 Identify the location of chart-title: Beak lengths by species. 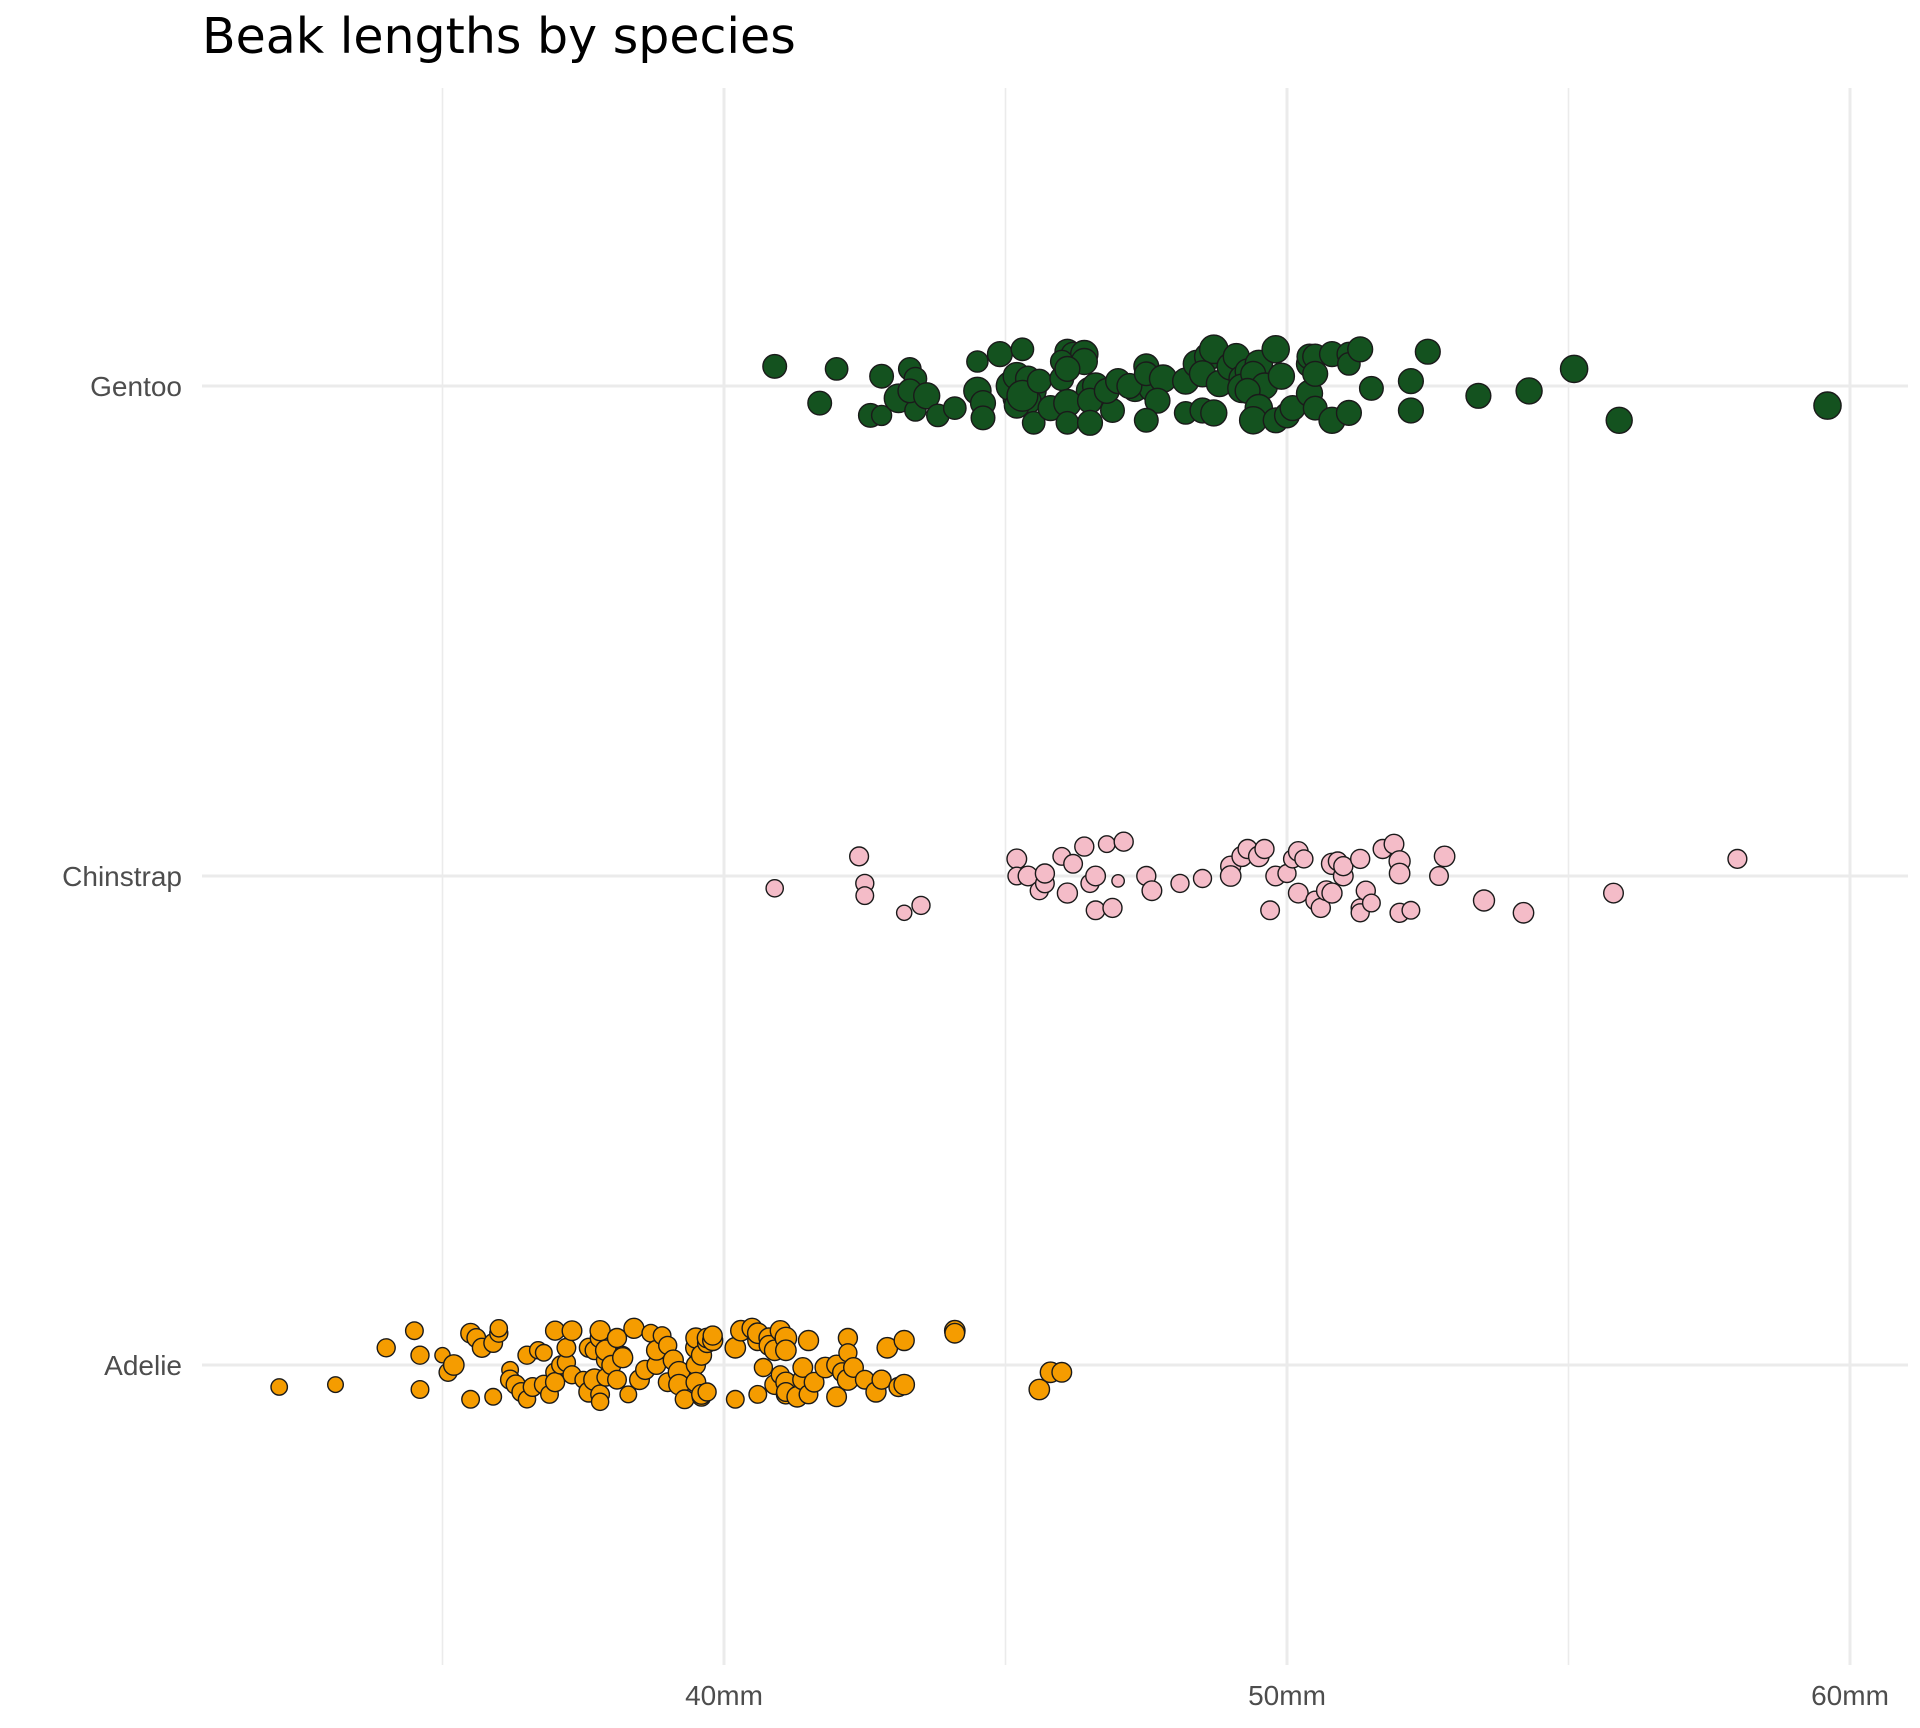
(499, 36).